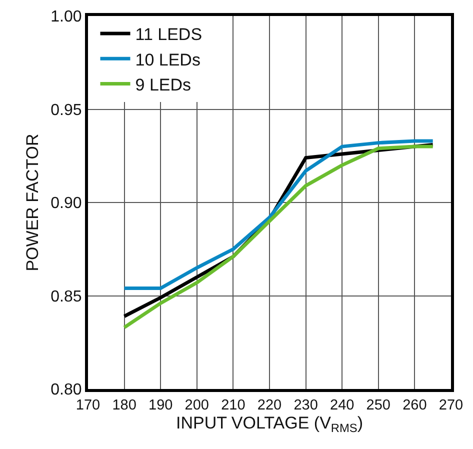 The width and height of the screenshot is (473, 449). What do you see at coordinates (306, 405) in the screenshot?
I see `x-tick-label: 230` at bounding box center [306, 405].